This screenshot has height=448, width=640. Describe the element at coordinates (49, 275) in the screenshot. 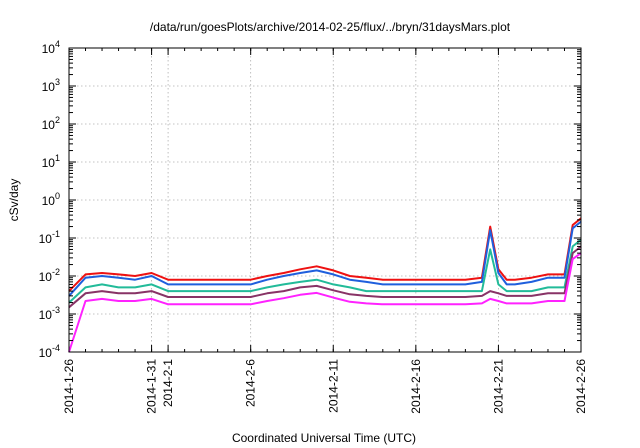

I see `y-tick-label: 10⁻²` at that location.